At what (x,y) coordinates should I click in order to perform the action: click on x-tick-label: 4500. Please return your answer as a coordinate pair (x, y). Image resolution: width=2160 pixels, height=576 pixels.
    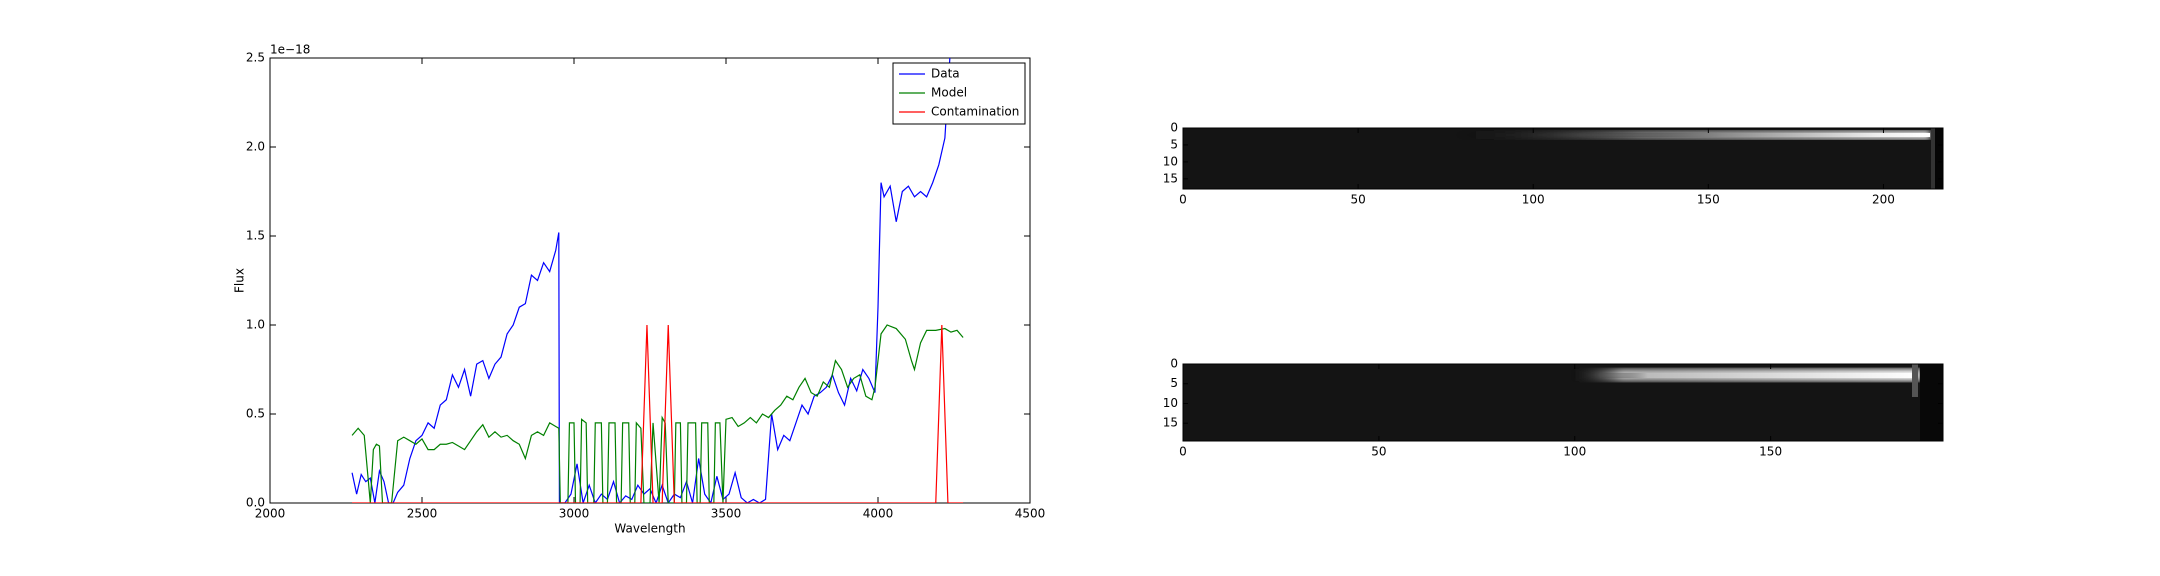
    Looking at the image, I should click on (1030, 514).